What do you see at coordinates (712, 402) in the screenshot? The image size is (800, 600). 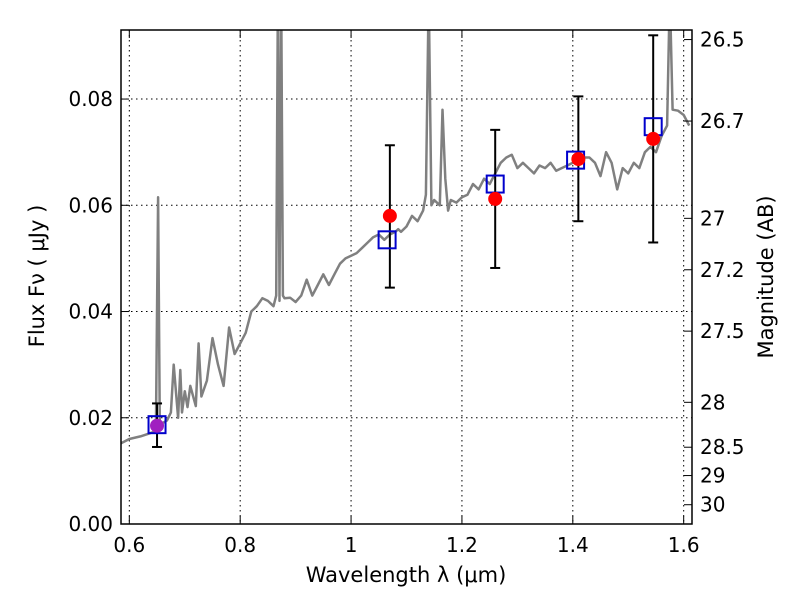 I see `mag-tick-label: 28` at bounding box center [712, 402].